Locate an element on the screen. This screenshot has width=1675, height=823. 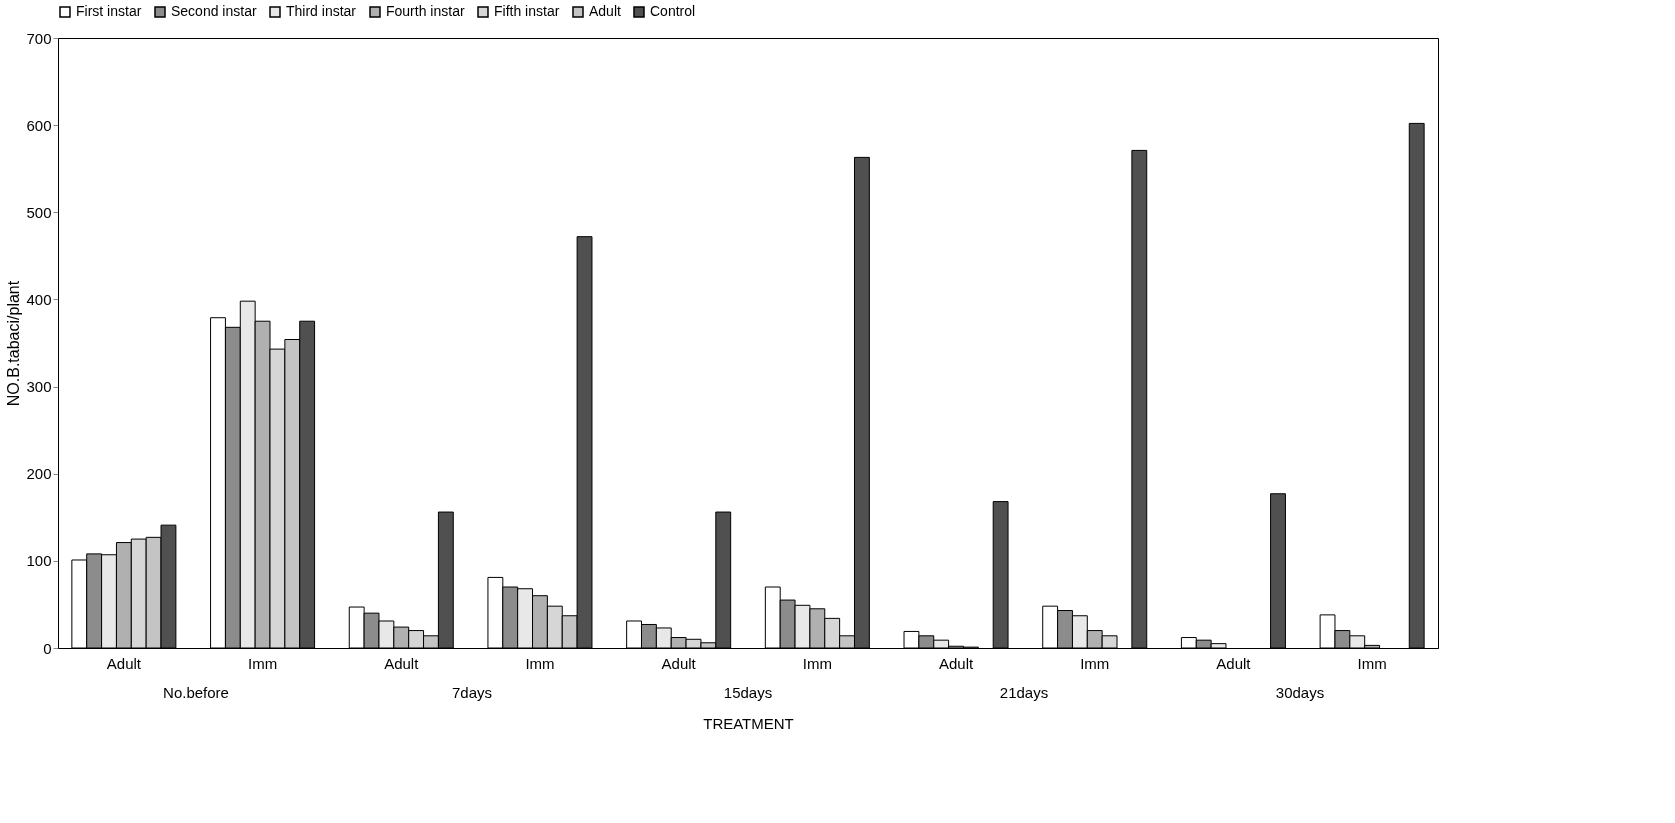
text: 30days is located at coordinates (1300, 692).